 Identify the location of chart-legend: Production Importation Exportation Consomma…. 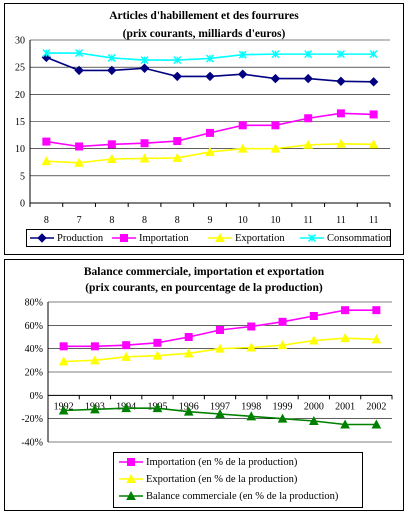
(208, 238).